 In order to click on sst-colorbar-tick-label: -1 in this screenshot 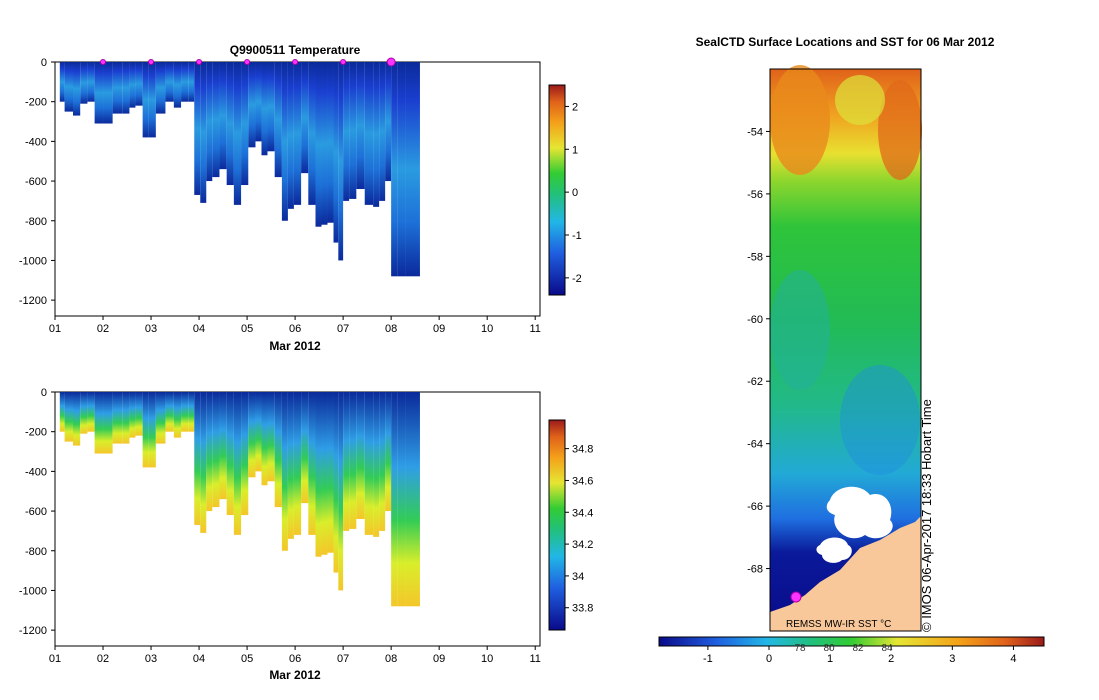, I will do `click(708, 659)`.